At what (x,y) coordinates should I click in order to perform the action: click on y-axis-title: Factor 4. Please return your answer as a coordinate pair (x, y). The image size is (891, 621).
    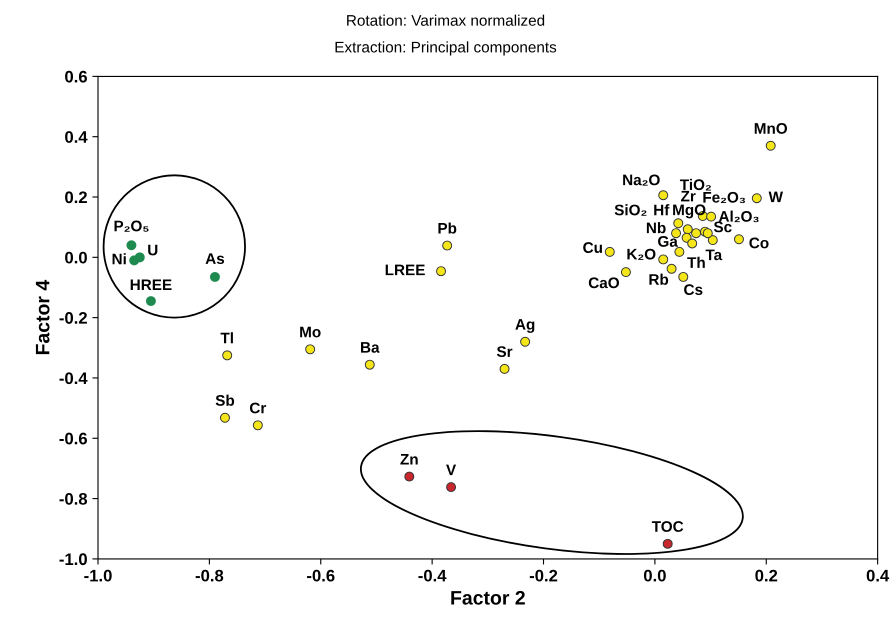
    Looking at the image, I should click on (43, 317).